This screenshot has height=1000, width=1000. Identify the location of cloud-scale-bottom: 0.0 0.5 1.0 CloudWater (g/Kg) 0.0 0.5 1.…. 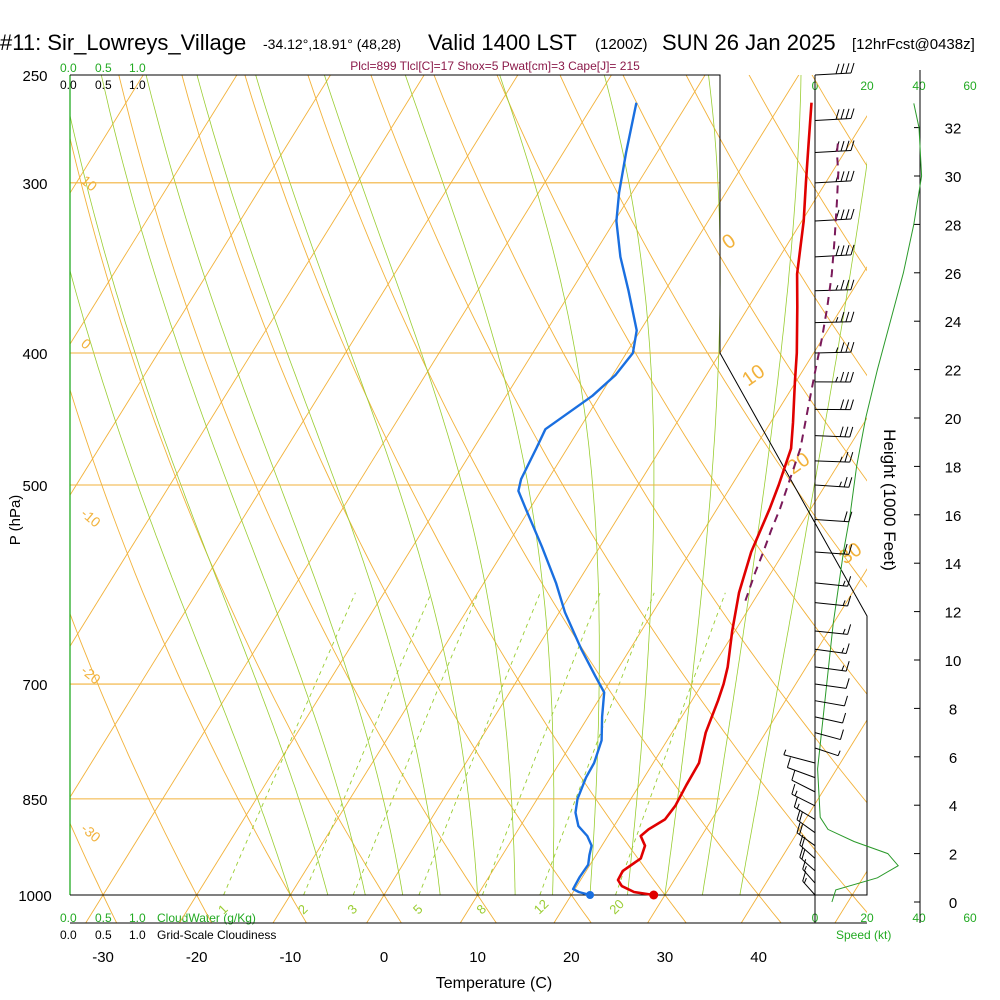
(168, 926).